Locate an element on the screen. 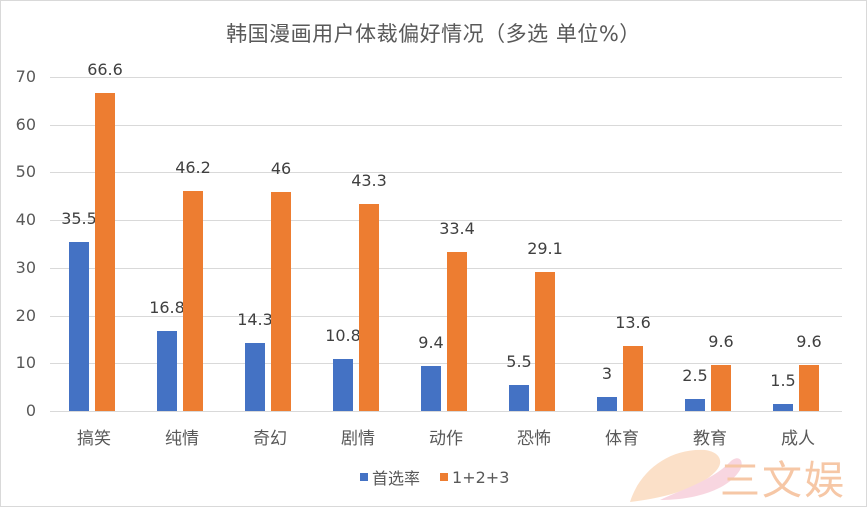 The image size is (867, 507). data-label: 35.5 is located at coordinates (79, 218).